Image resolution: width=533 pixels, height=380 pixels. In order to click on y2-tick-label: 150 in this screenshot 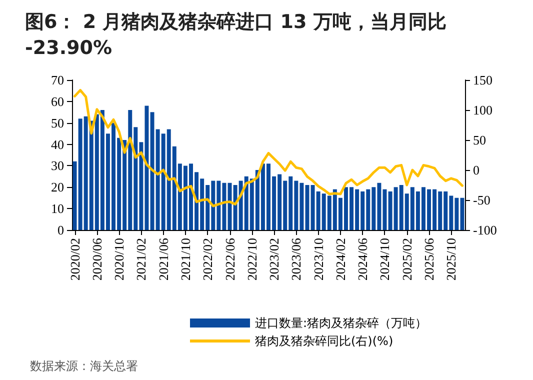, I will do `click(482, 80)`.